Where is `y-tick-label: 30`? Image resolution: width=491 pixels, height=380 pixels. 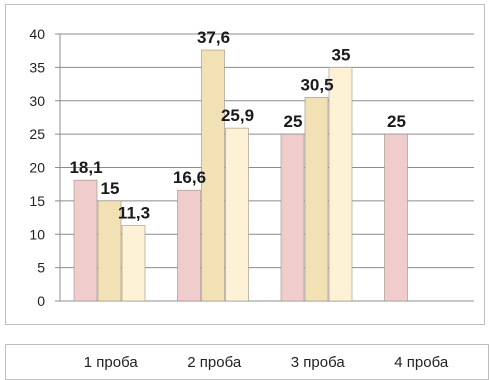
y-tick-label: 30 is located at coordinates (37, 101).